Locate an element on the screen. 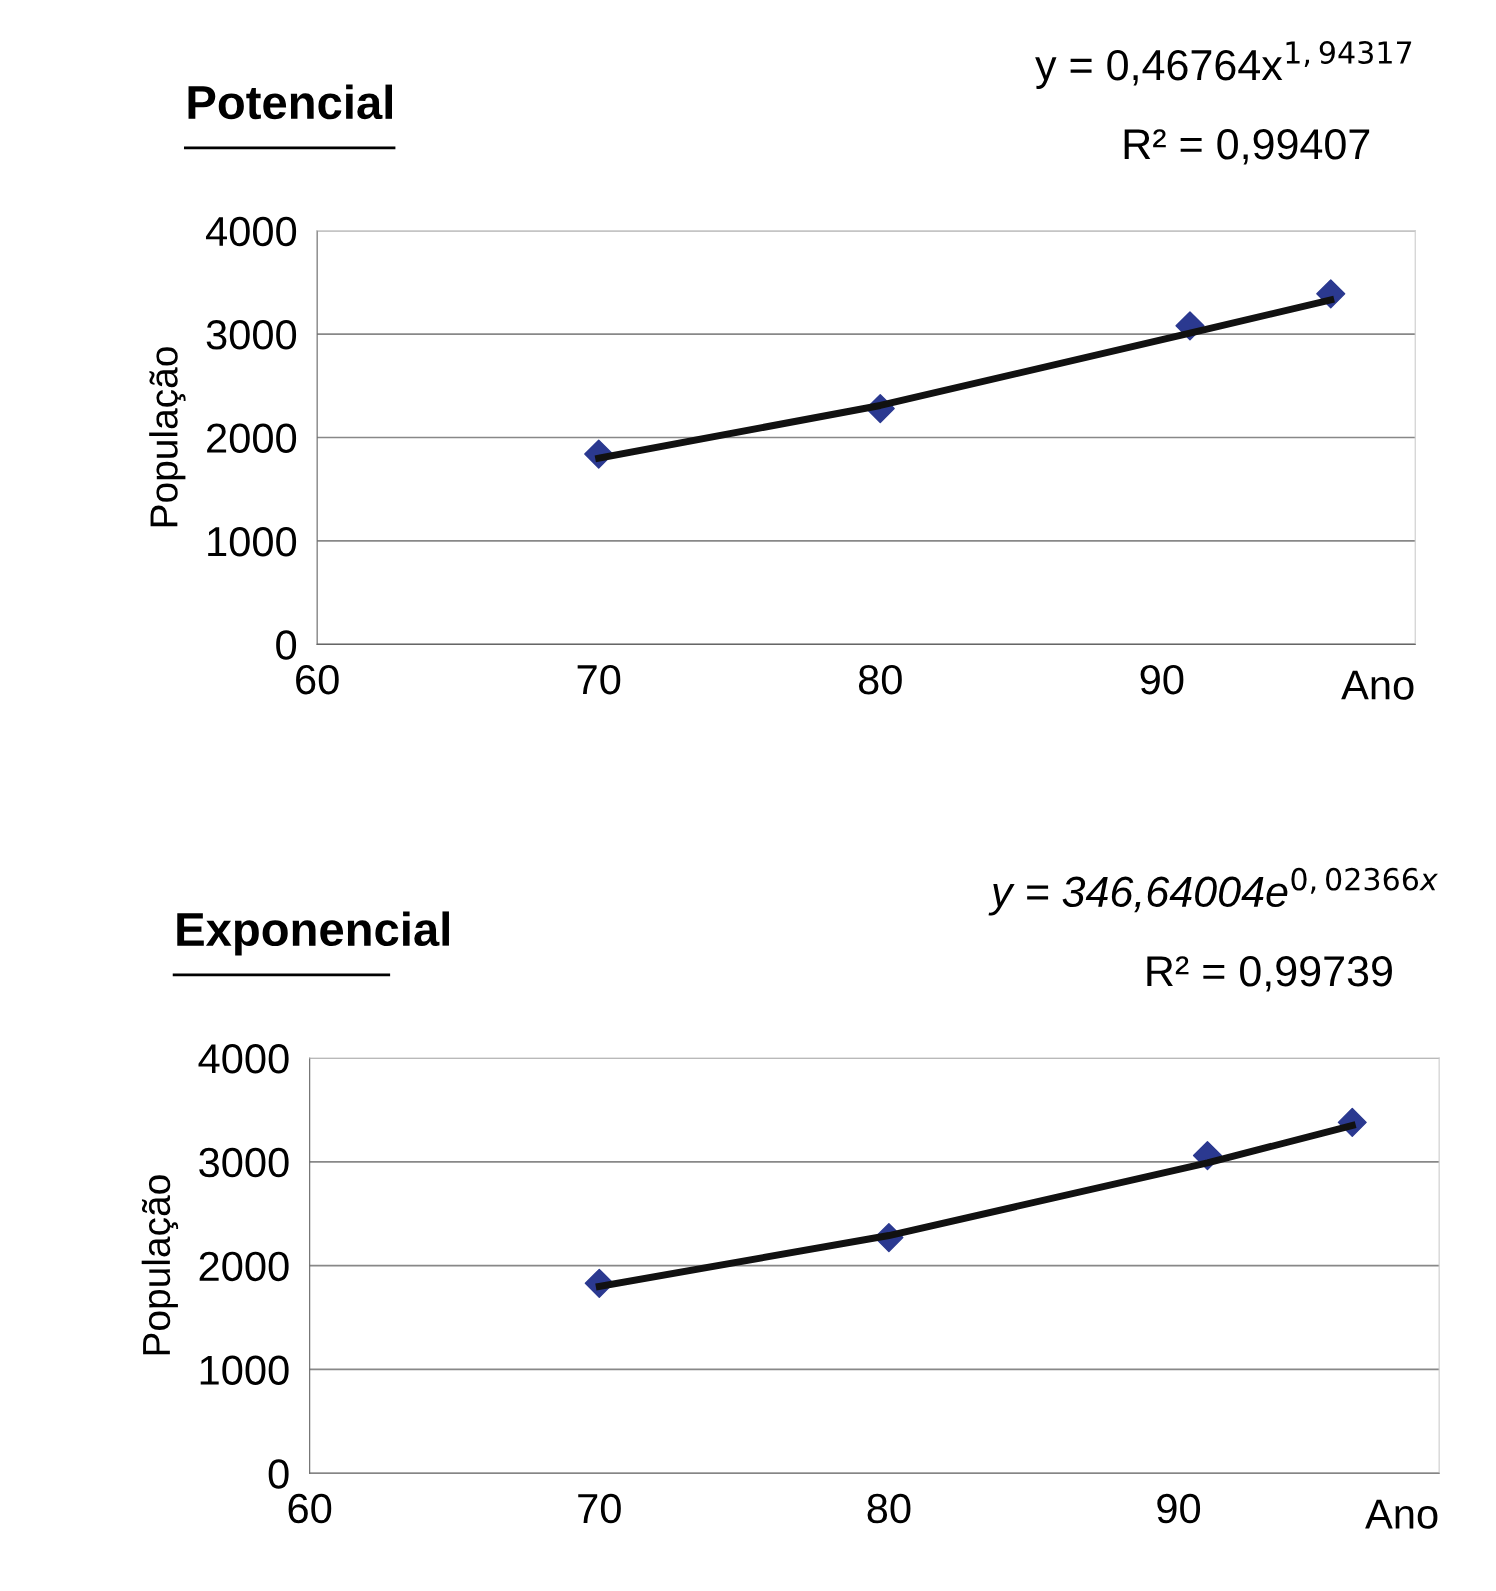  chart-title: Potencial is located at coordinates (290, 102).